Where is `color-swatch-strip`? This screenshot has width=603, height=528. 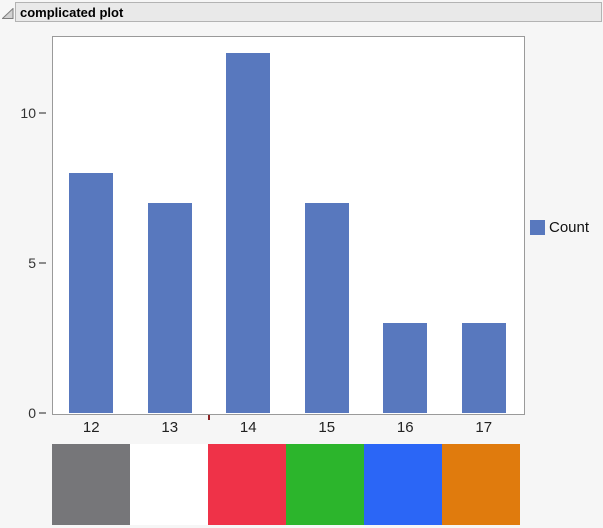
color-swatch-strip is located at coordinates (286, 484).